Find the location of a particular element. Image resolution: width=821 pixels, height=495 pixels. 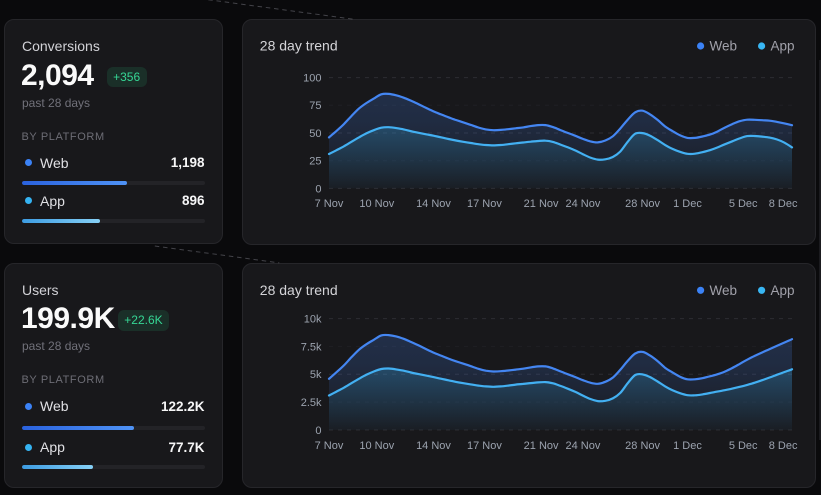

svg-text: 10k is located at coordinates (313, 320).